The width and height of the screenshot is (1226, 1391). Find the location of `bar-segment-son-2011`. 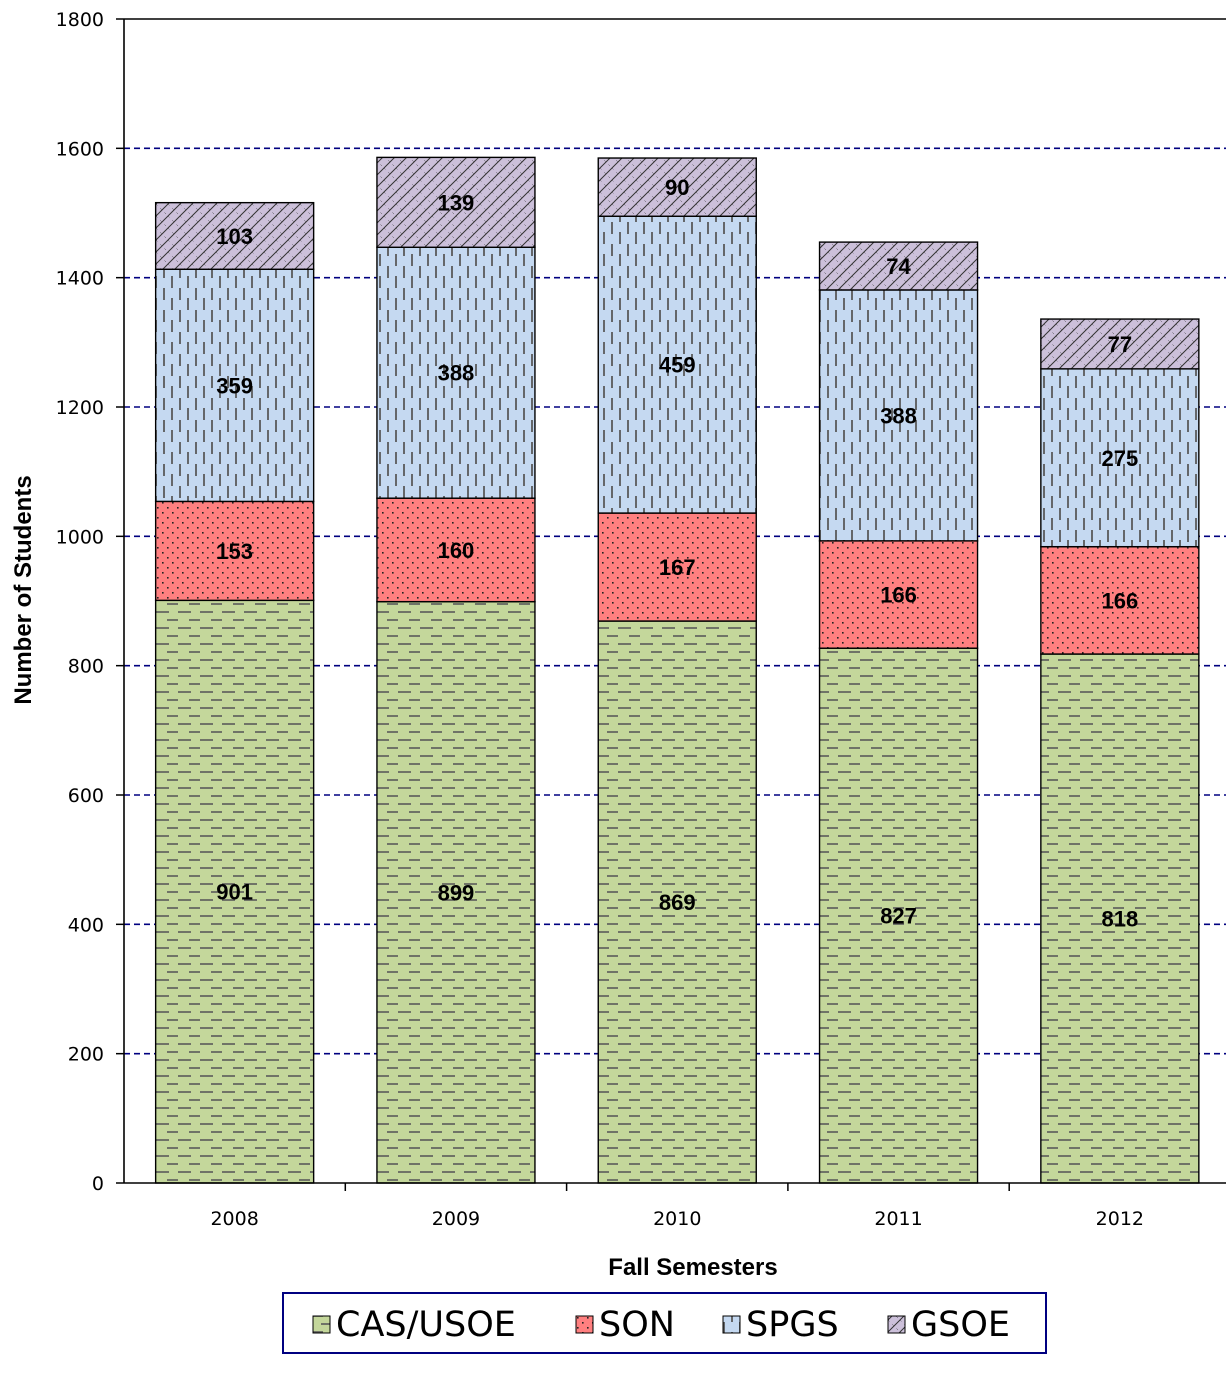

bar-segment-son-2011 is located at coordinates (898, 594).